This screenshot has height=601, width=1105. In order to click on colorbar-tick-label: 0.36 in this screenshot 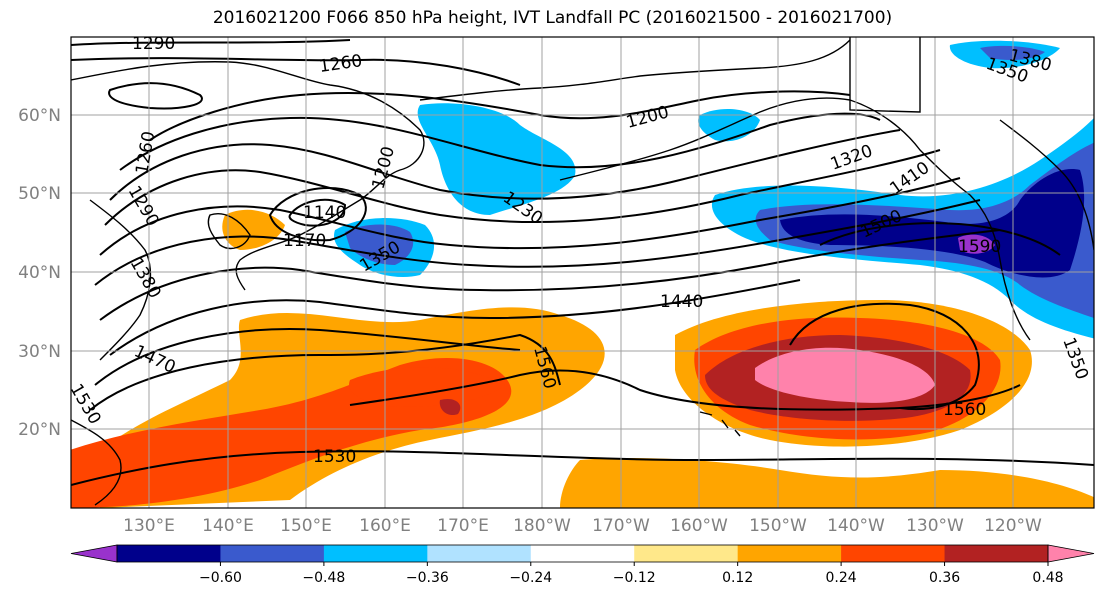, I will do `click(944, 578)`.